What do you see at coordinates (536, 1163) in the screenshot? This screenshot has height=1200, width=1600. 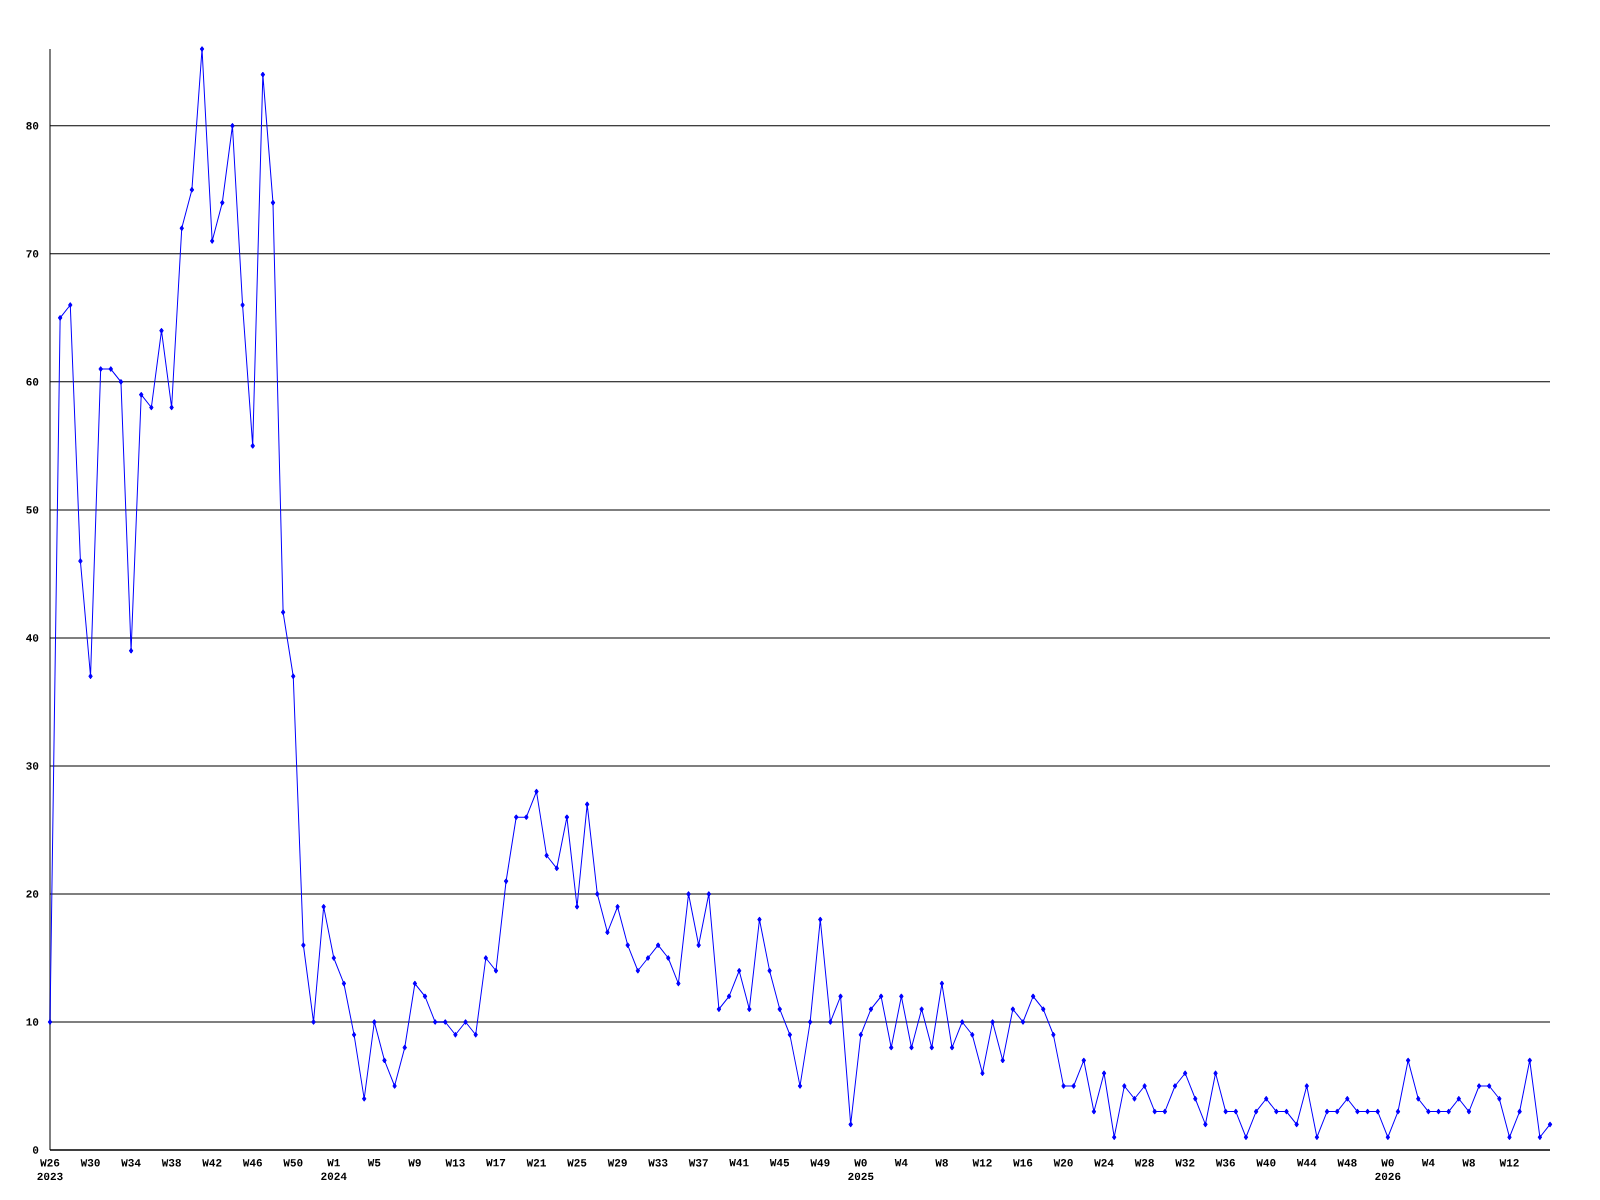 I see `x-tick-label: W21` at bounding box center [536, 1163].